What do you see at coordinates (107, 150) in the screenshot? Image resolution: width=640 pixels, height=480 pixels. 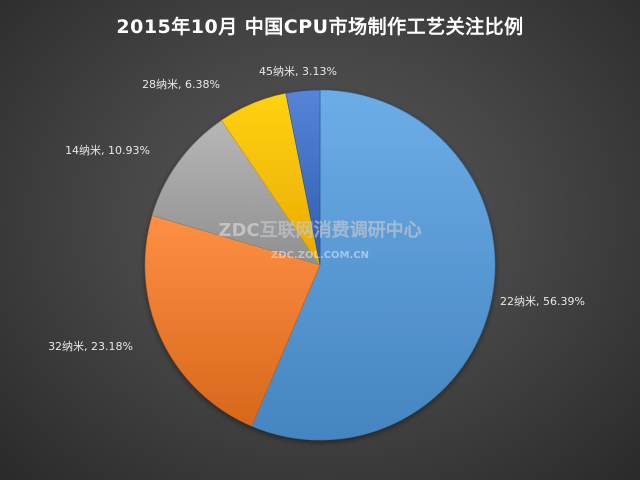 I see `data-label-14纳米: 14纳米, 10.93%` at bounding box center [107, 150].